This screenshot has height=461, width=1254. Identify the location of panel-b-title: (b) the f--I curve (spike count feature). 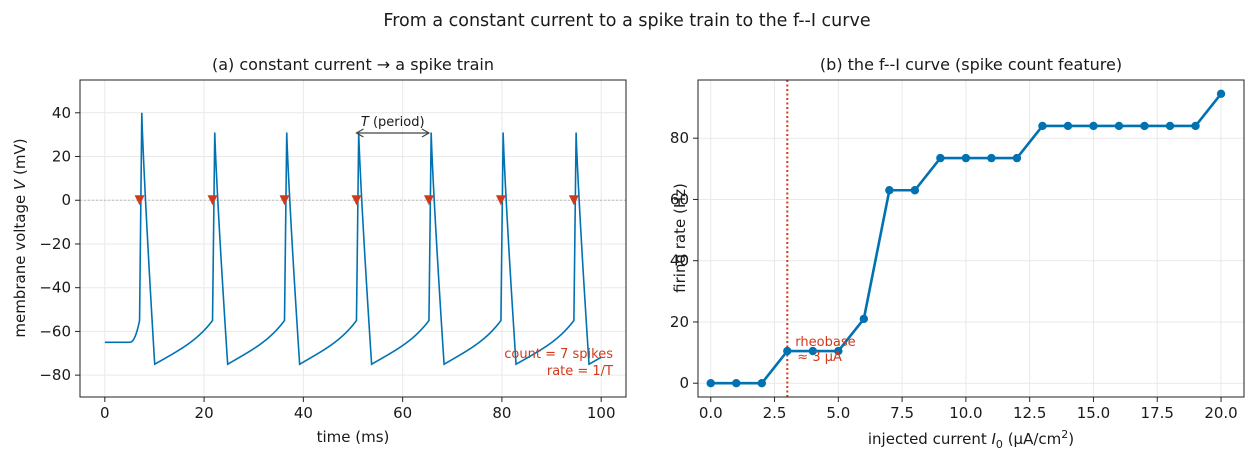
(971, 64).